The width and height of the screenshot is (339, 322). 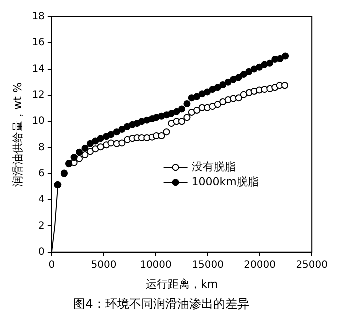 I want to click on x-tick-label: 20000, so click(x=260, y=265).